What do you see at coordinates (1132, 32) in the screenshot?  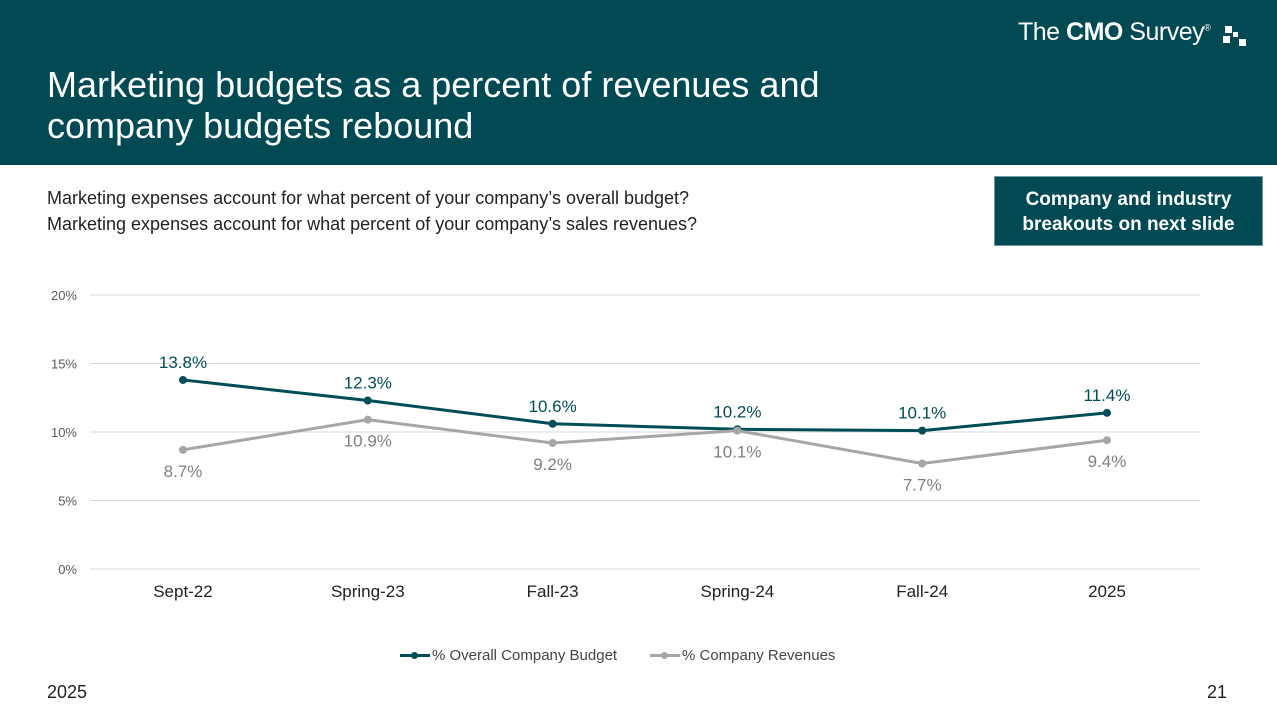 I see `cmo-survey-logo: The CMO Survey®` at bounding box center [1132, 32].